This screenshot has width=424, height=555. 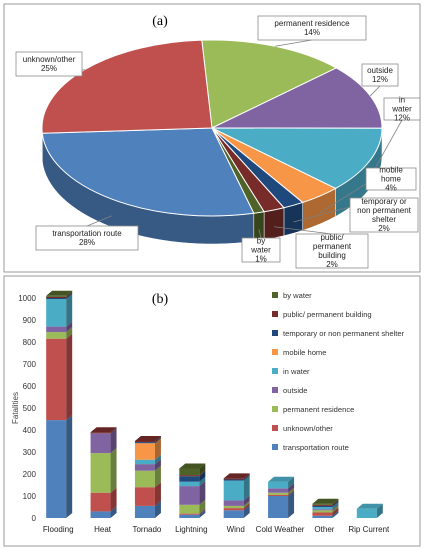 What do you see at coordinates (322, 514) in the screenshot?
I see `bar-other-unknown-other` at bounding box center [322, 514].